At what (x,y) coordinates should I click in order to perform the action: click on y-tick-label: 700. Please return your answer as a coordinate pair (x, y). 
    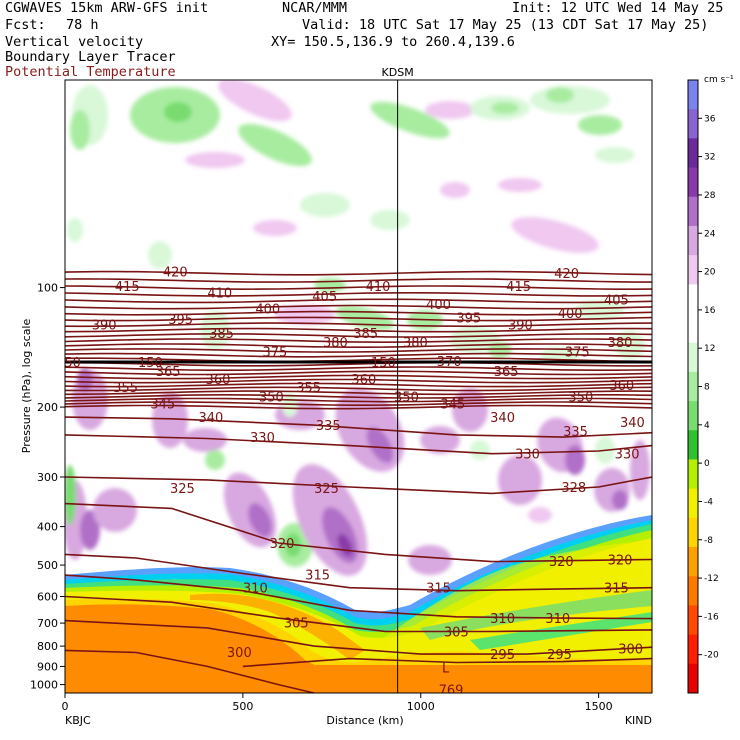
    Looking at the image, I should click on (47, 623).